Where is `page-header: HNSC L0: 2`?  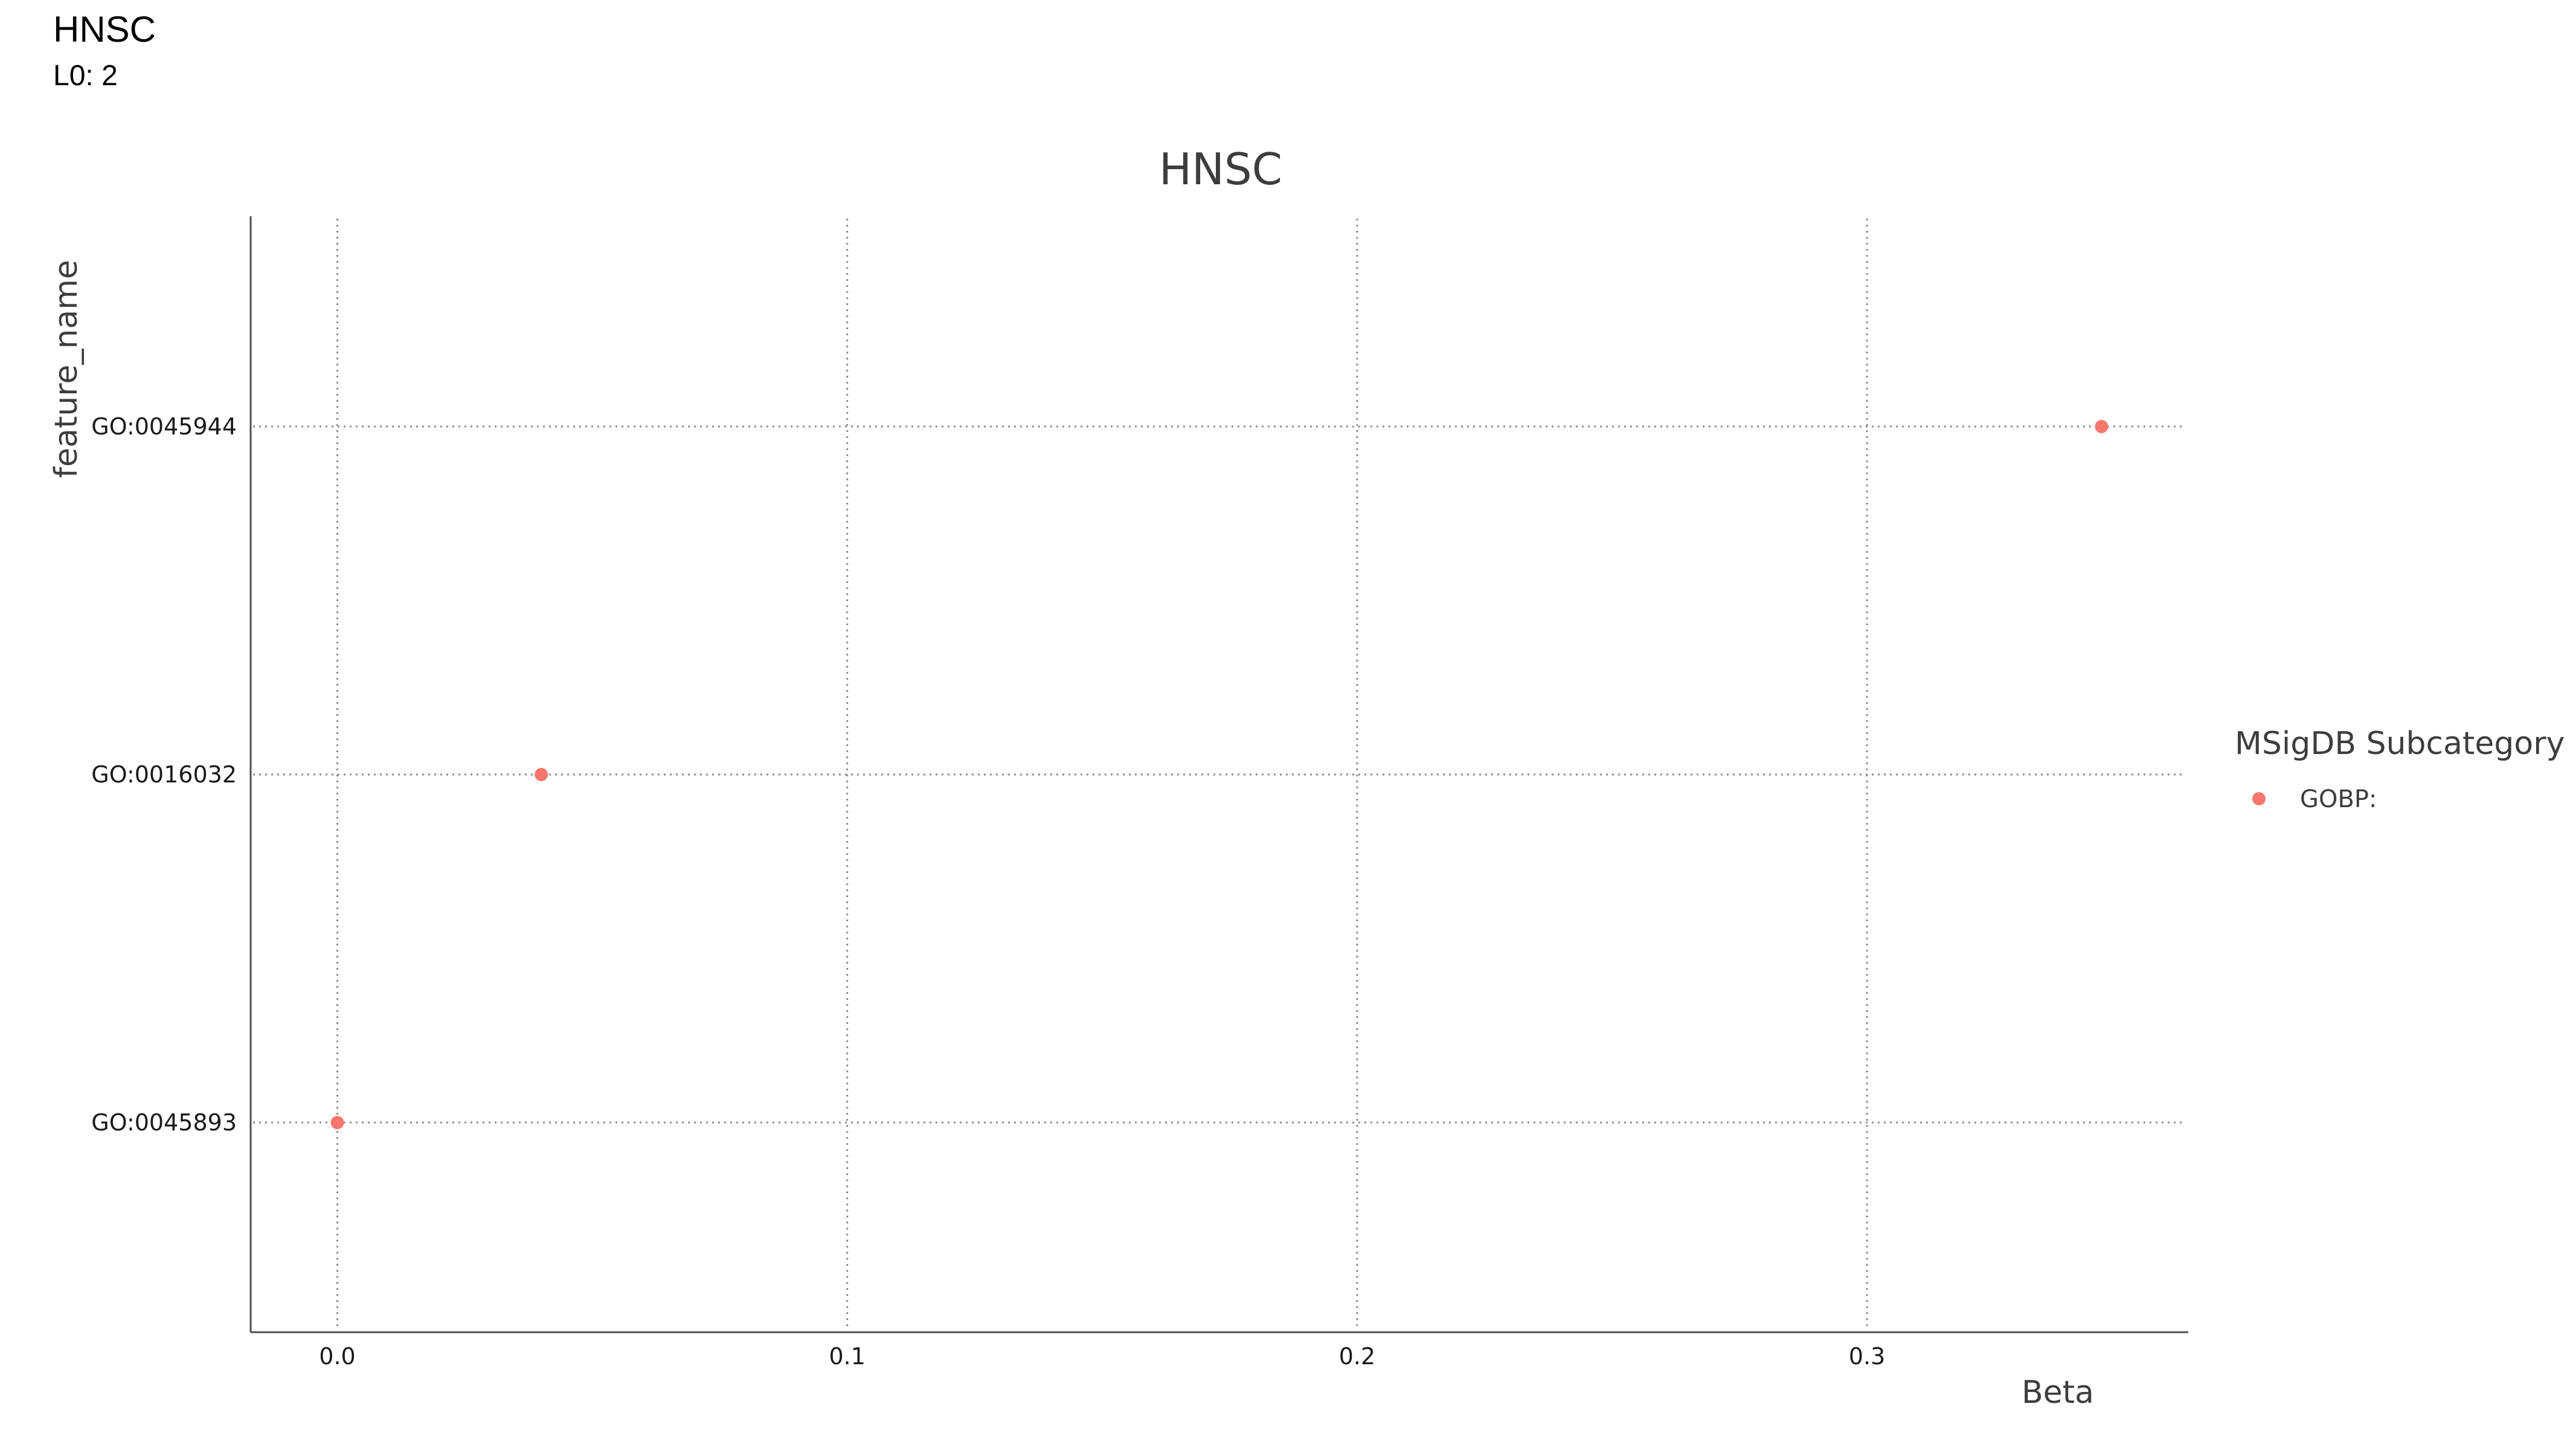
page-header: HNSC L0: 2 is located at coordinates (104, 51).